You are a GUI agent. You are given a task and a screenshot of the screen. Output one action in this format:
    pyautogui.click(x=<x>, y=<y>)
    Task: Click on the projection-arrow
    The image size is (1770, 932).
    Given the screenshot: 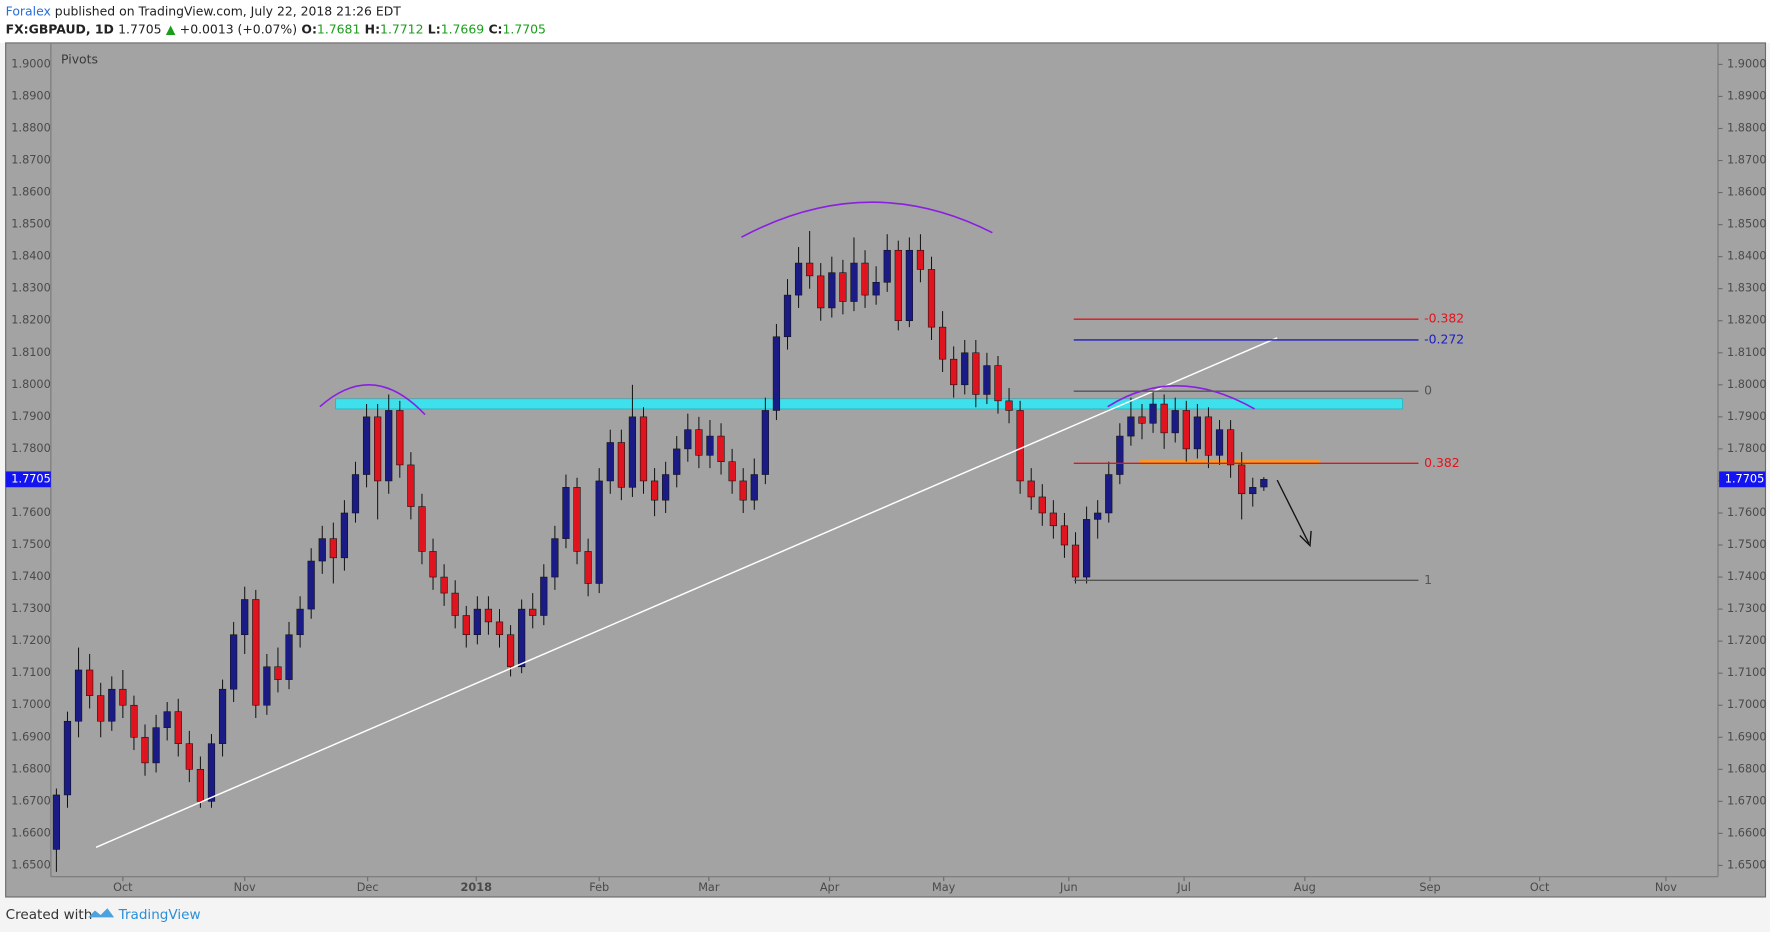 What is the action you would take?
    pyautogui.click(x=1293, y=511)
    